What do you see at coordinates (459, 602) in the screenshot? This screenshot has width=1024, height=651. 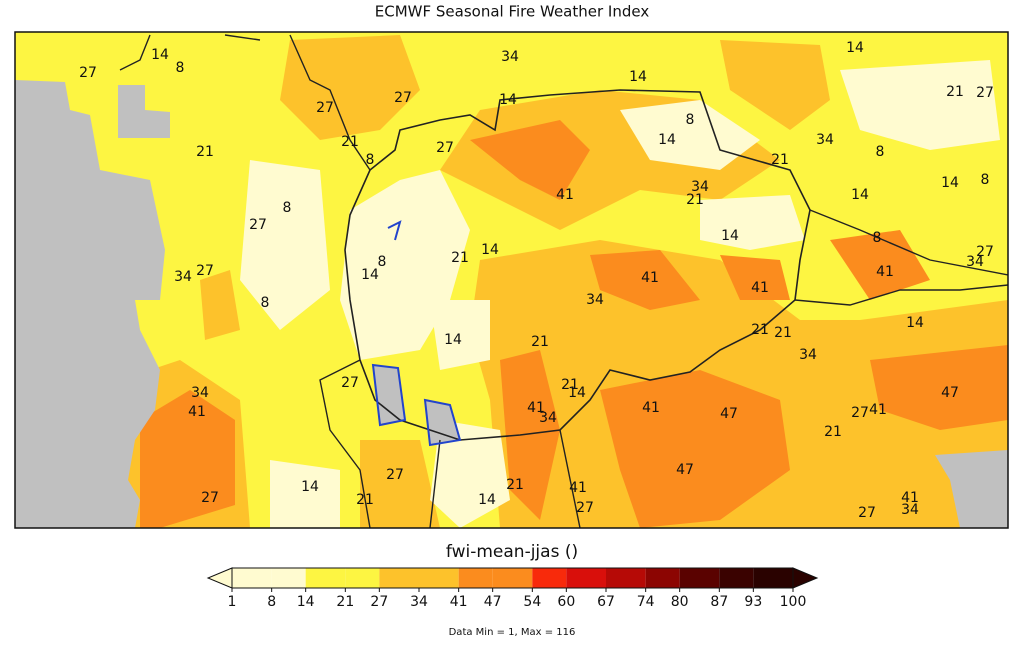 I see `colorbar-tick-label: 41` at bounding box center [459, 602].